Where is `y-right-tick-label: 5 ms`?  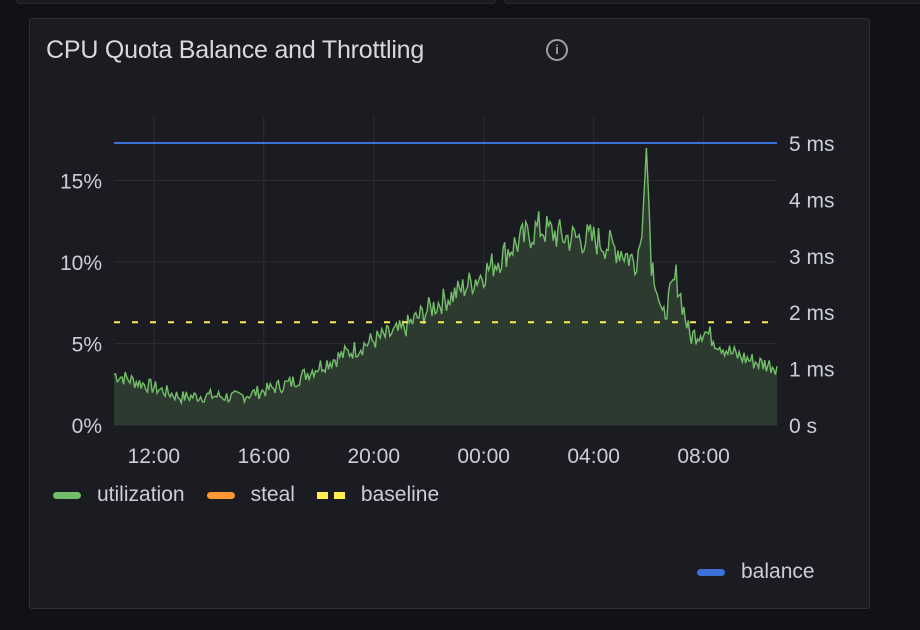 y-right-tick-label: 5 ms is located at coordinates (812, 144).